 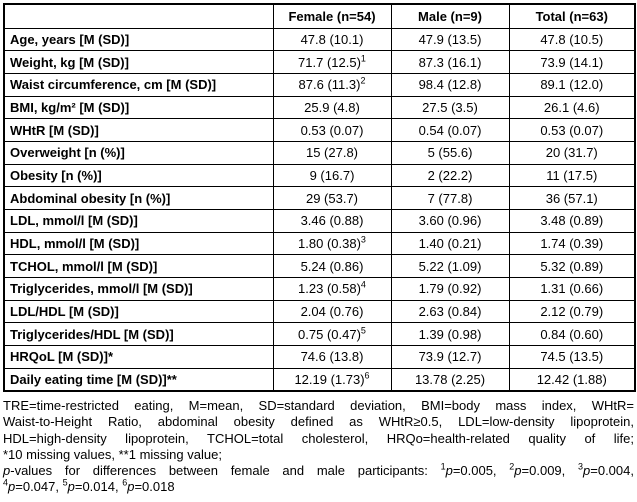 I want to click on value-cell: 25.9 (4.8), so click(x=332, y=107).